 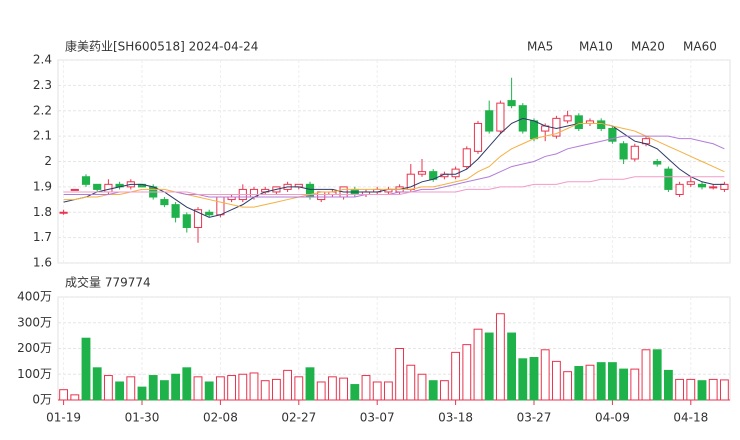 What do you see at coordinates (690, 418) in the screenshot?
I see `x-tick-label: 04-18` at bounding box center [690, 418].